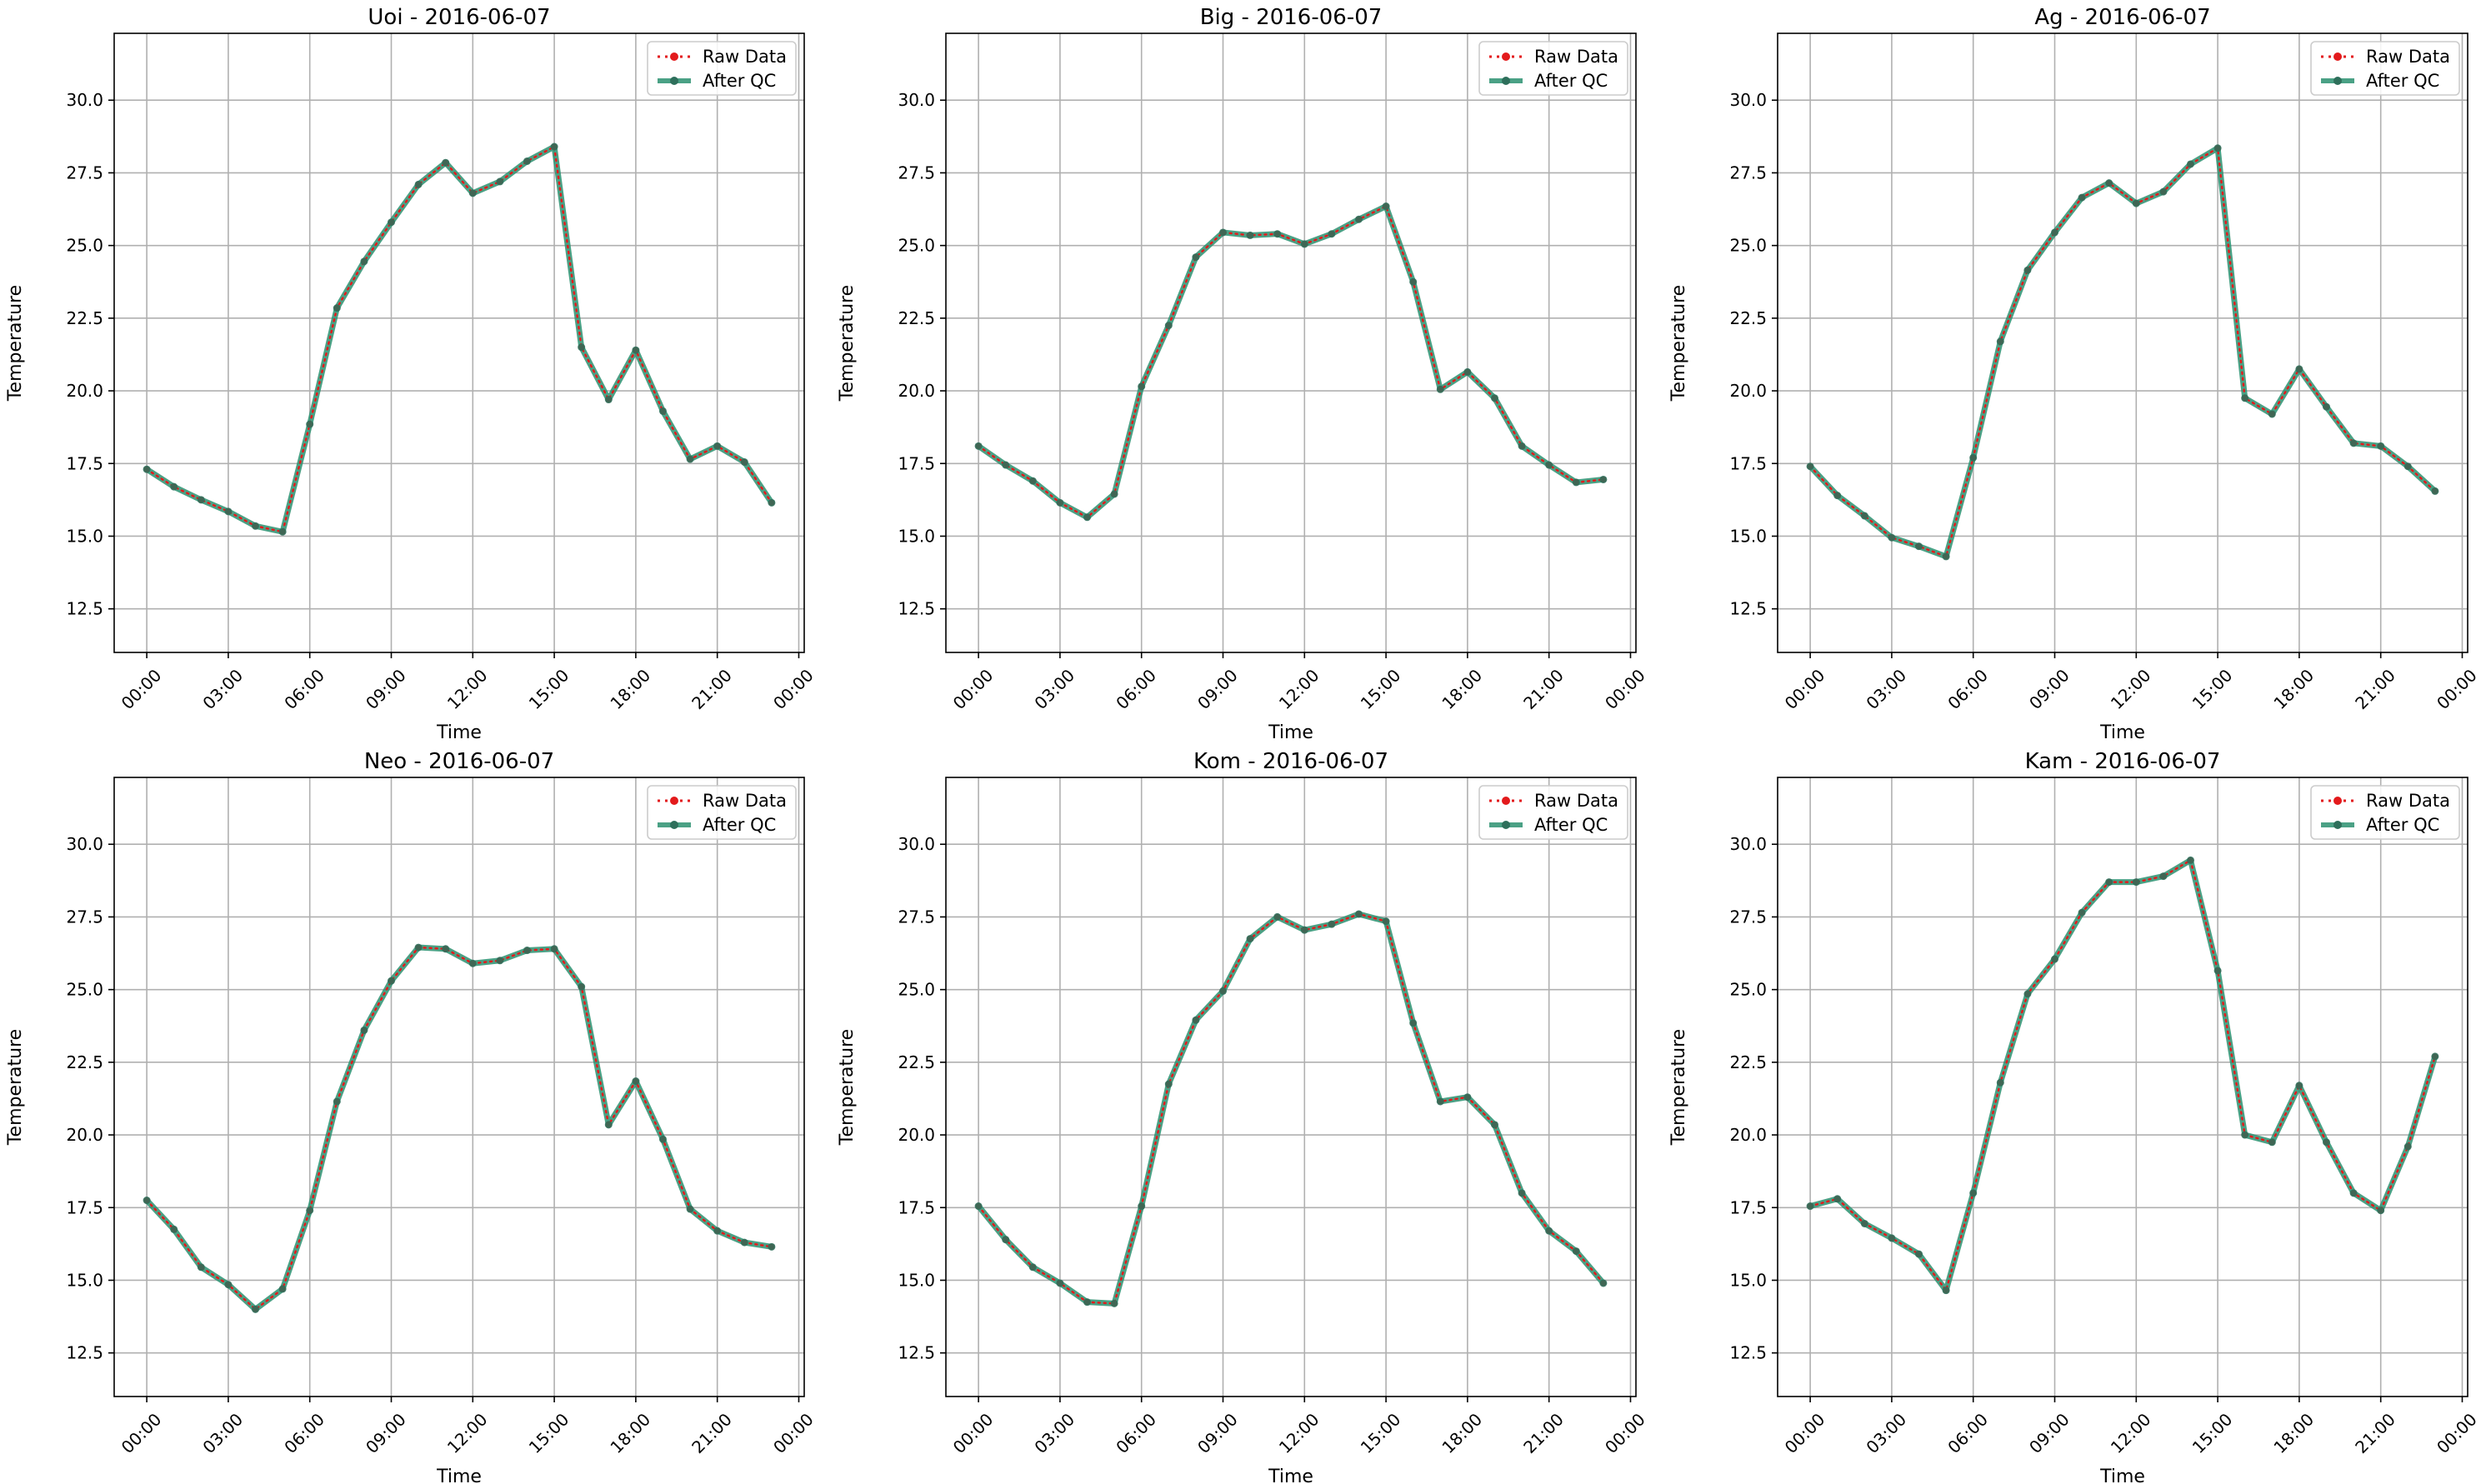  What do you see at coordinates (1290, 761) in the screenshot?
I see `chart-title: Kom - 2016-06-07` at bounding box center [1290, 761].